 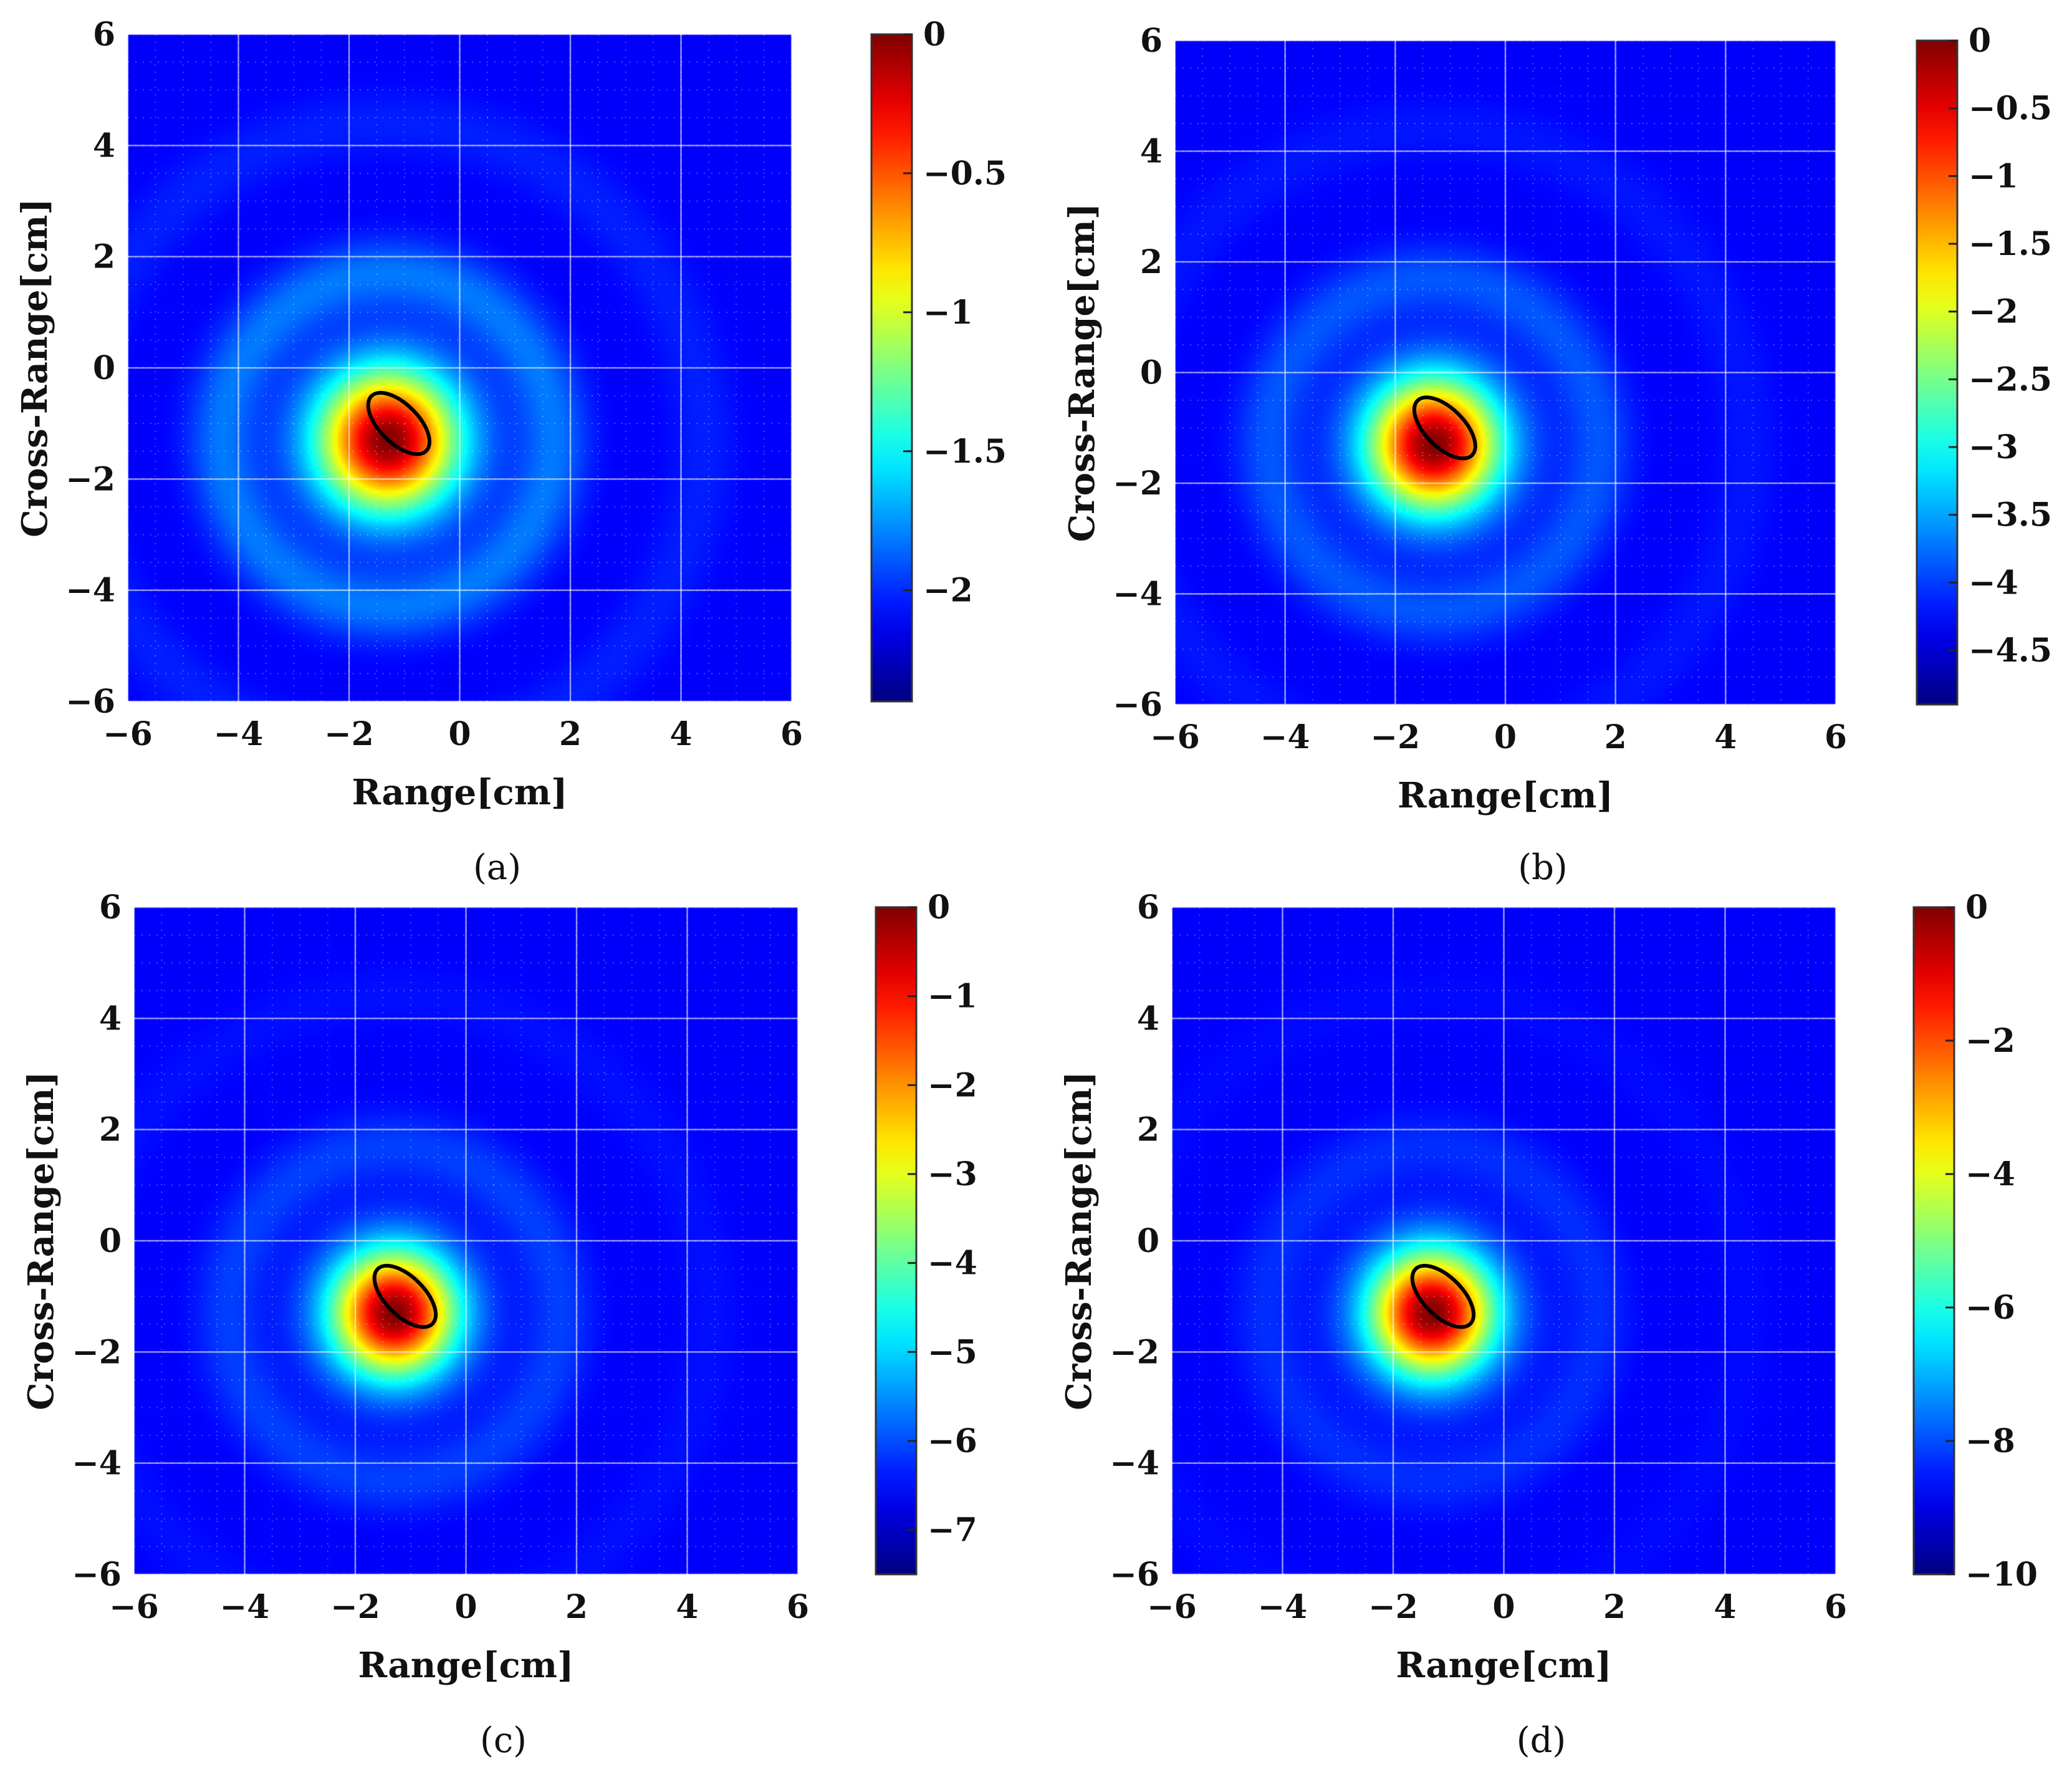 I want to click on colorbar-tick-label: −4.5, so click(x=2010, y=651).